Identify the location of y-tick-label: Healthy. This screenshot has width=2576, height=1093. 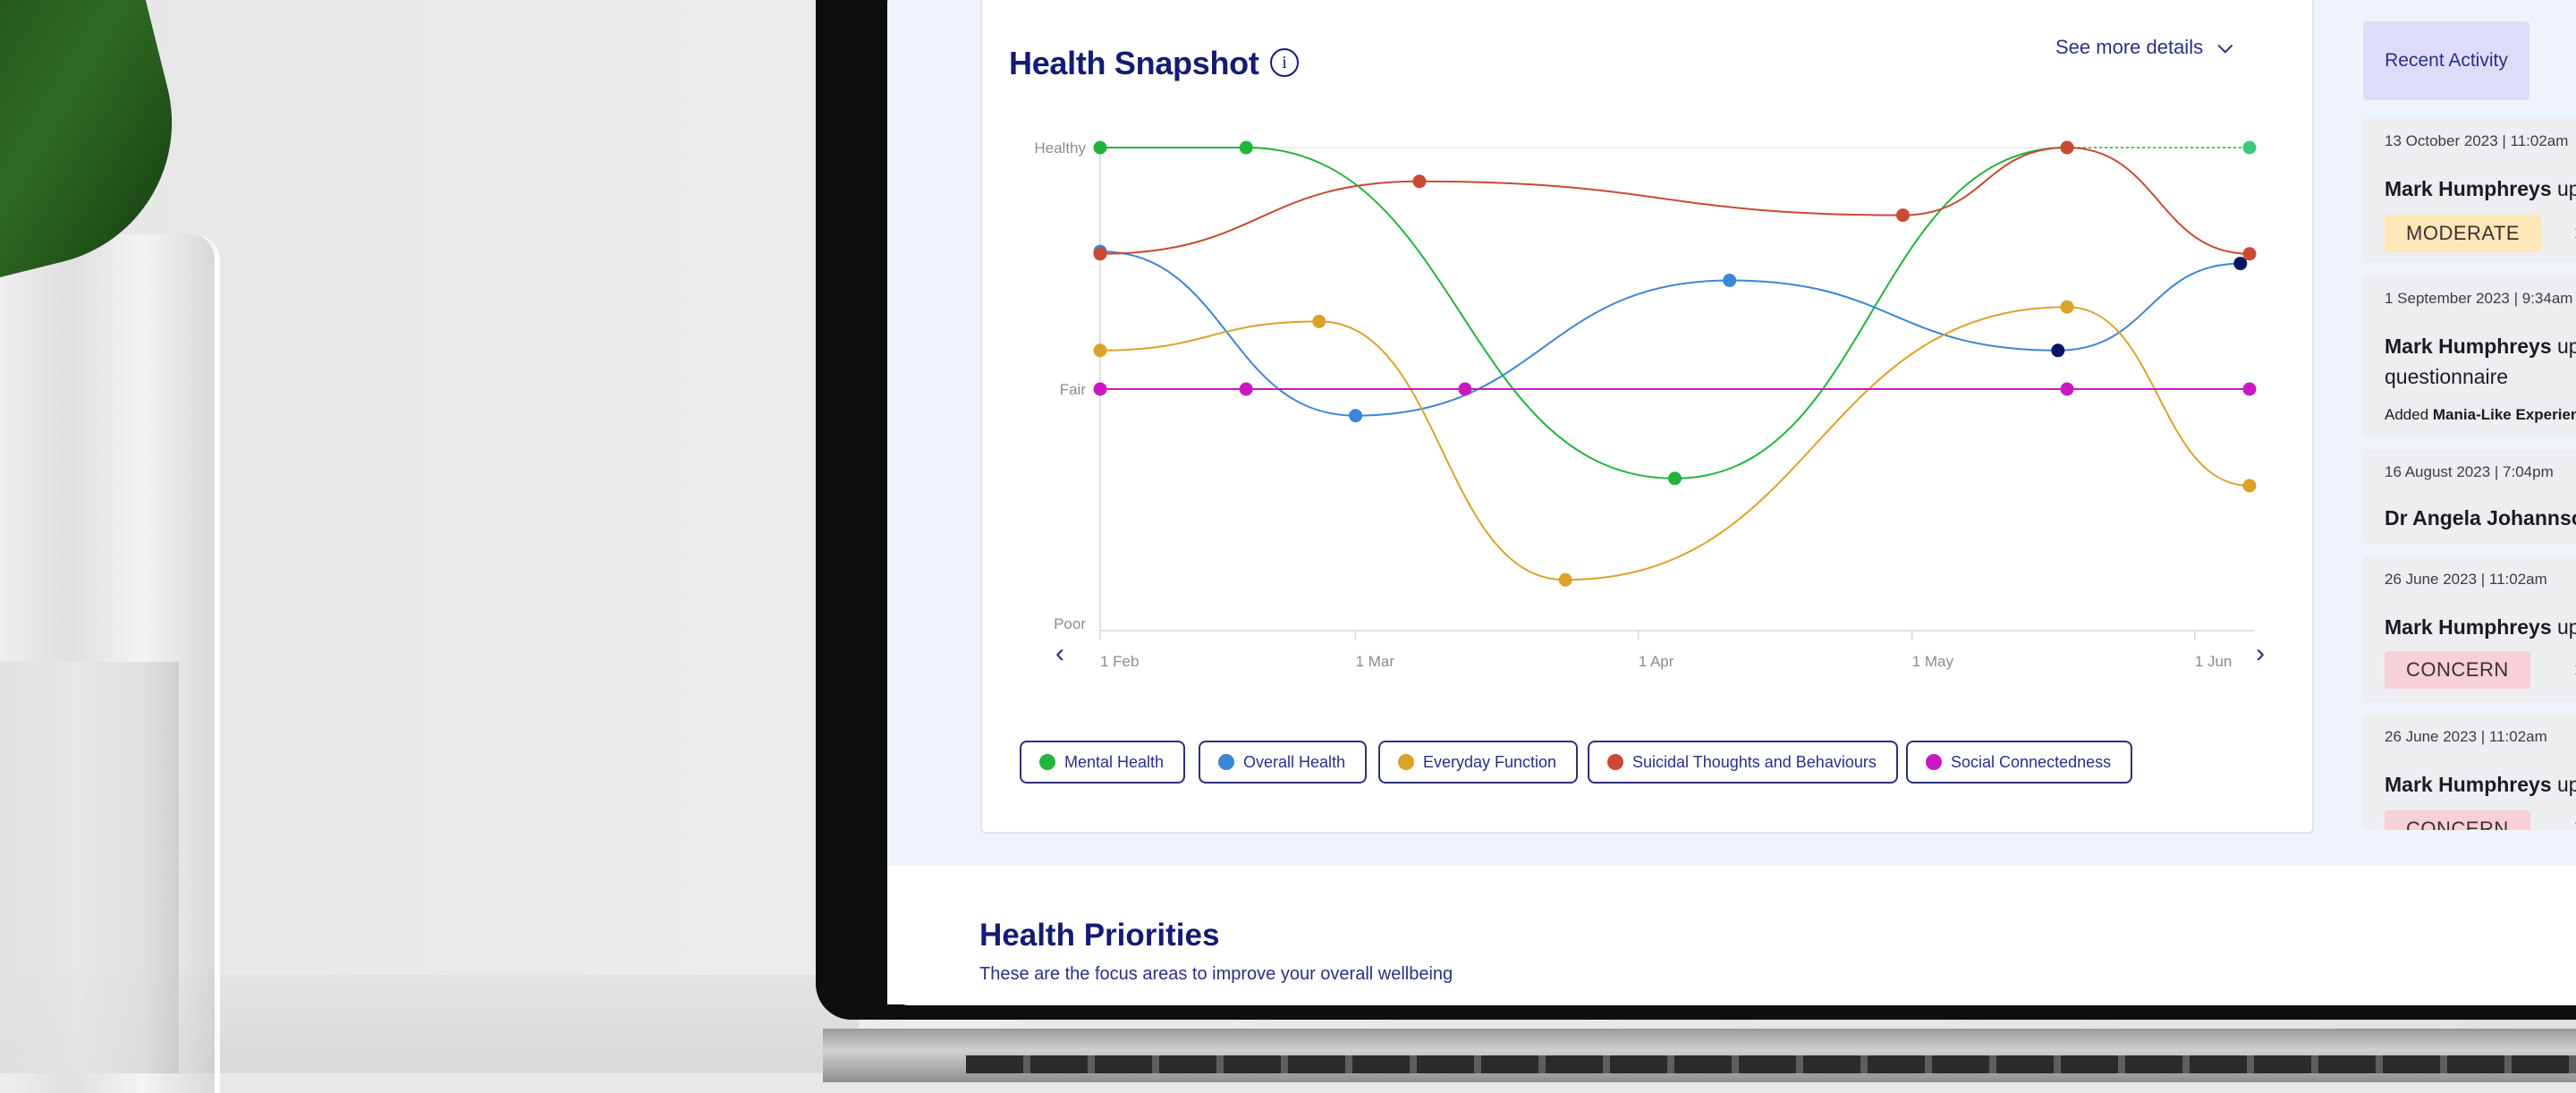
(1060, 148).